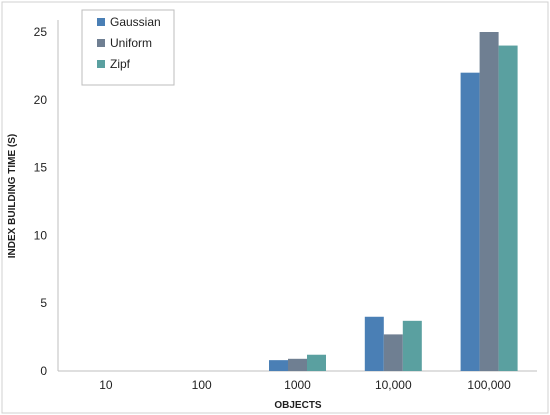 Image resolution: width=550 pixels, height=415 pixels. I want to click on x-tick-label: 10,000, so click(393, 385).